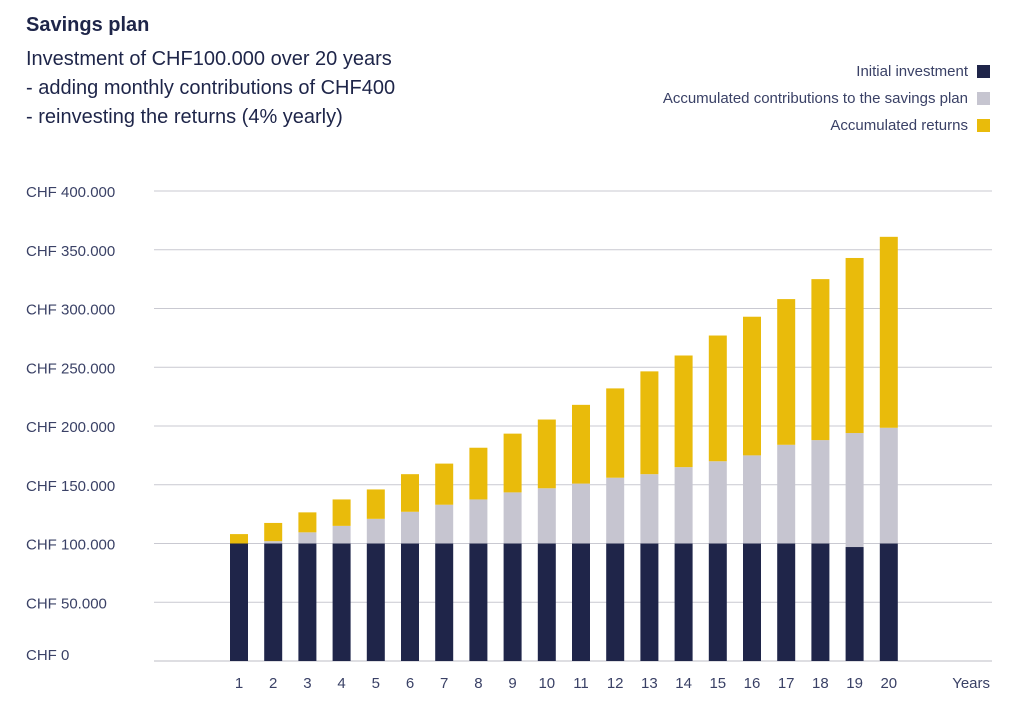 The height and width of the screenshot is (717, 1024). Describe the element at coordinates (209, 59) in the screenshot. I see `subtitle-line: Investment of CHF100.000 over 20 years` at that location.